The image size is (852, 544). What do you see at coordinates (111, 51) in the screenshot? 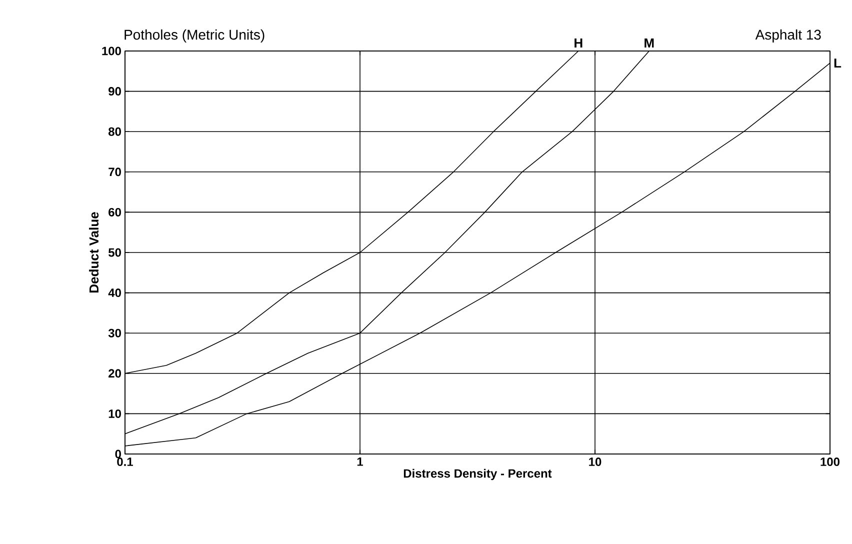
I see `y-tick-label: 100` at bounding box center [111, 51].